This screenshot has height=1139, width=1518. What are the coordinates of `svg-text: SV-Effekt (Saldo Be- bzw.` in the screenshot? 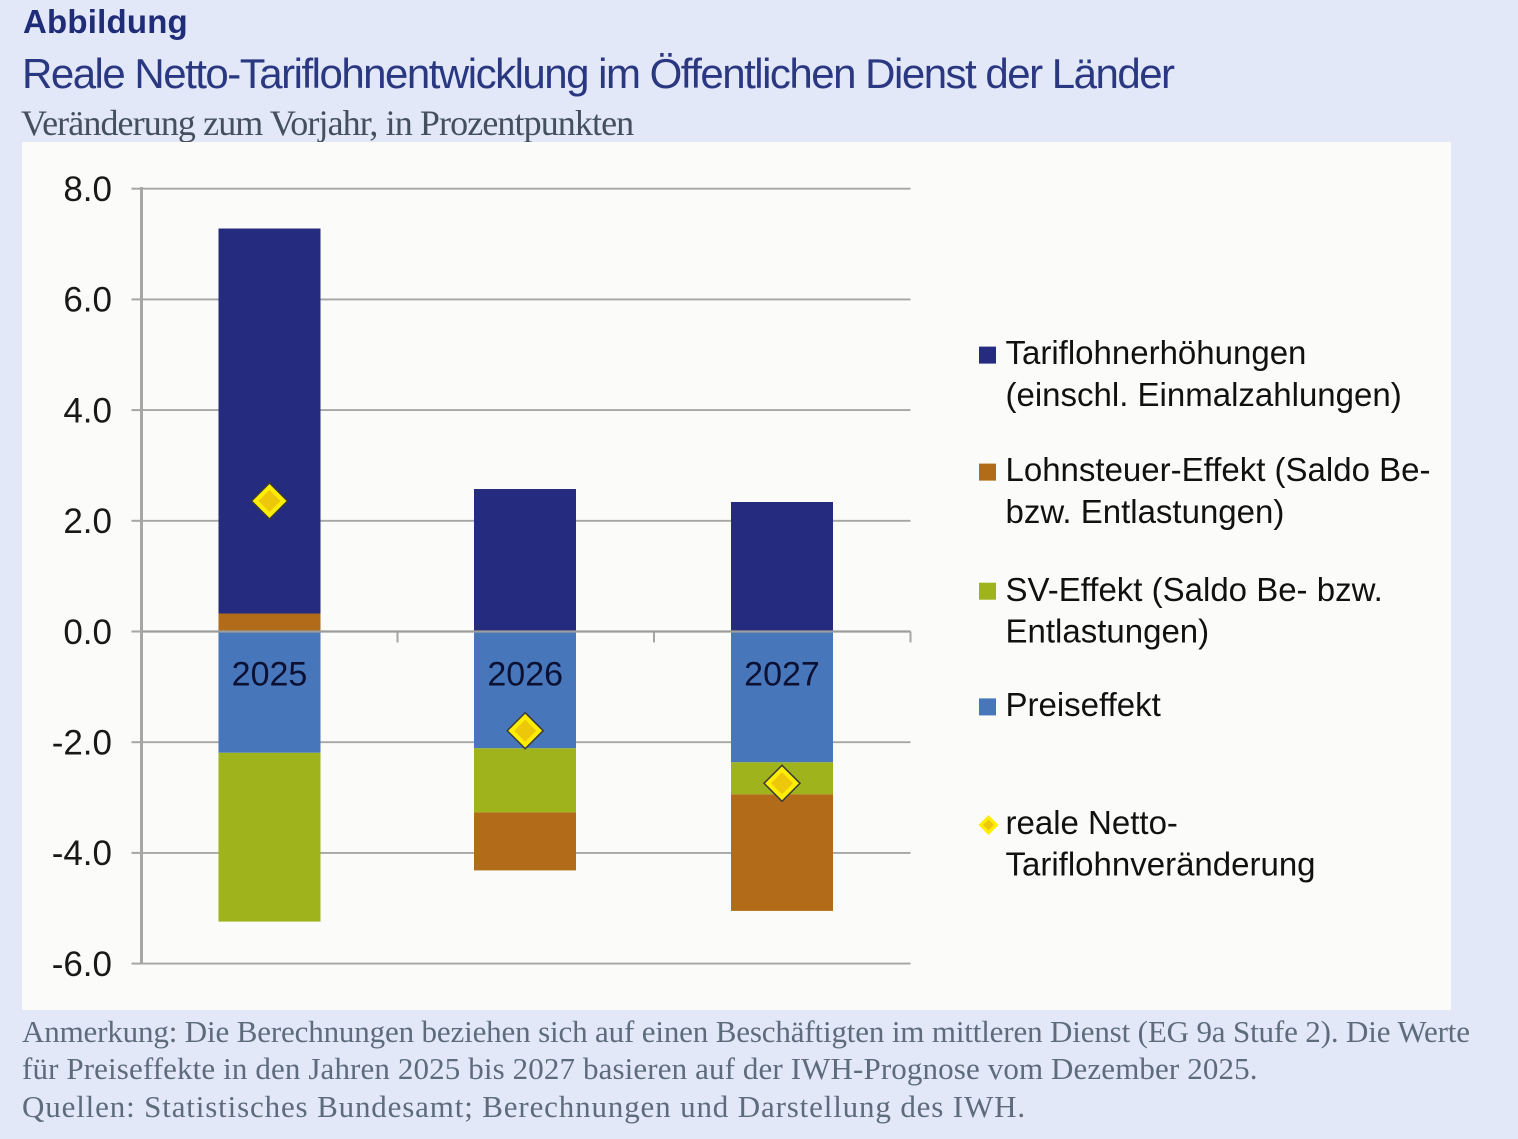 It's located at (1194, 589).